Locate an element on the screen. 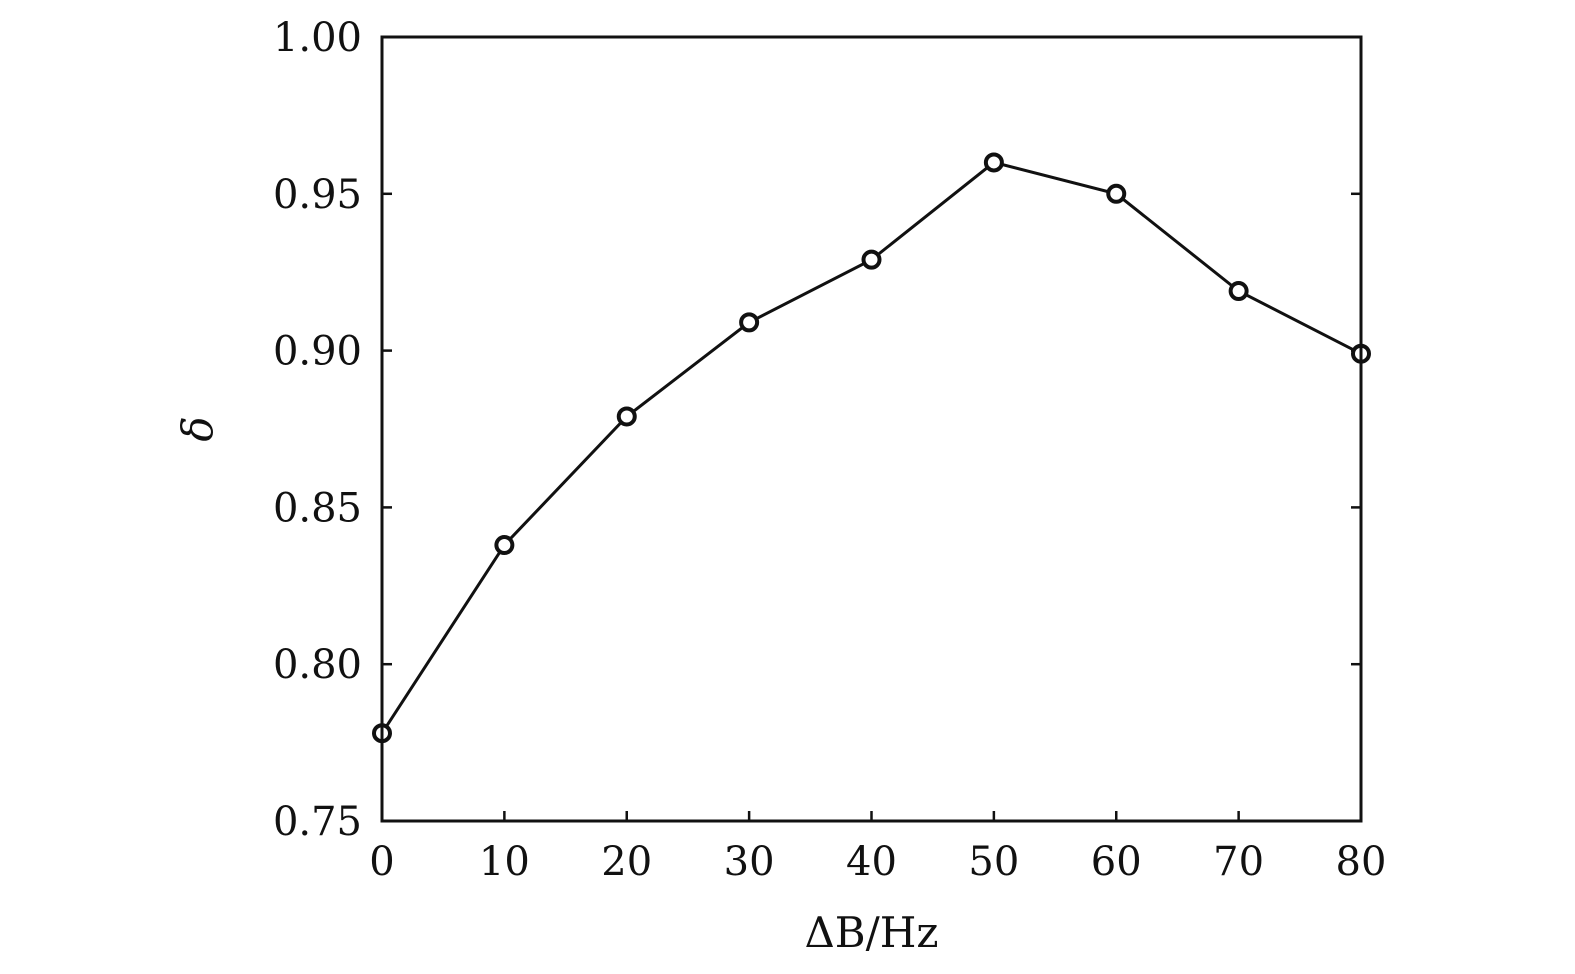  x-tick-label: 70 is located at coordinates (1238, 862).